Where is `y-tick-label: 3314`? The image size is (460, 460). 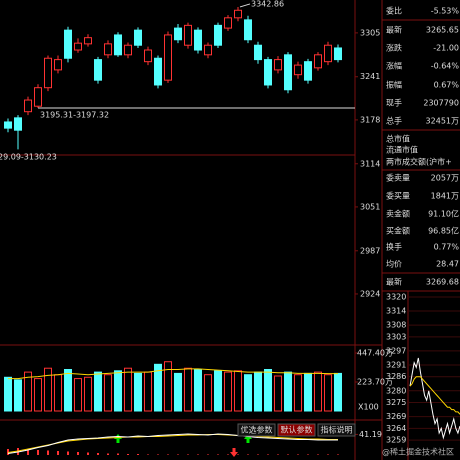
y-tick-label: 3314 is located at coordinates (396, 311).